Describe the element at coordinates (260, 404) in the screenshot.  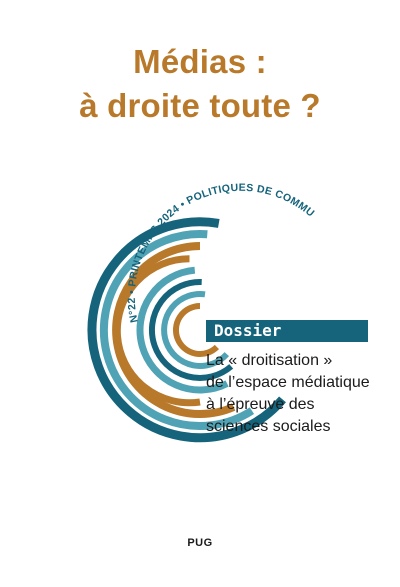
I see `subtitle-line-3: à l’épreuve des` at that location.